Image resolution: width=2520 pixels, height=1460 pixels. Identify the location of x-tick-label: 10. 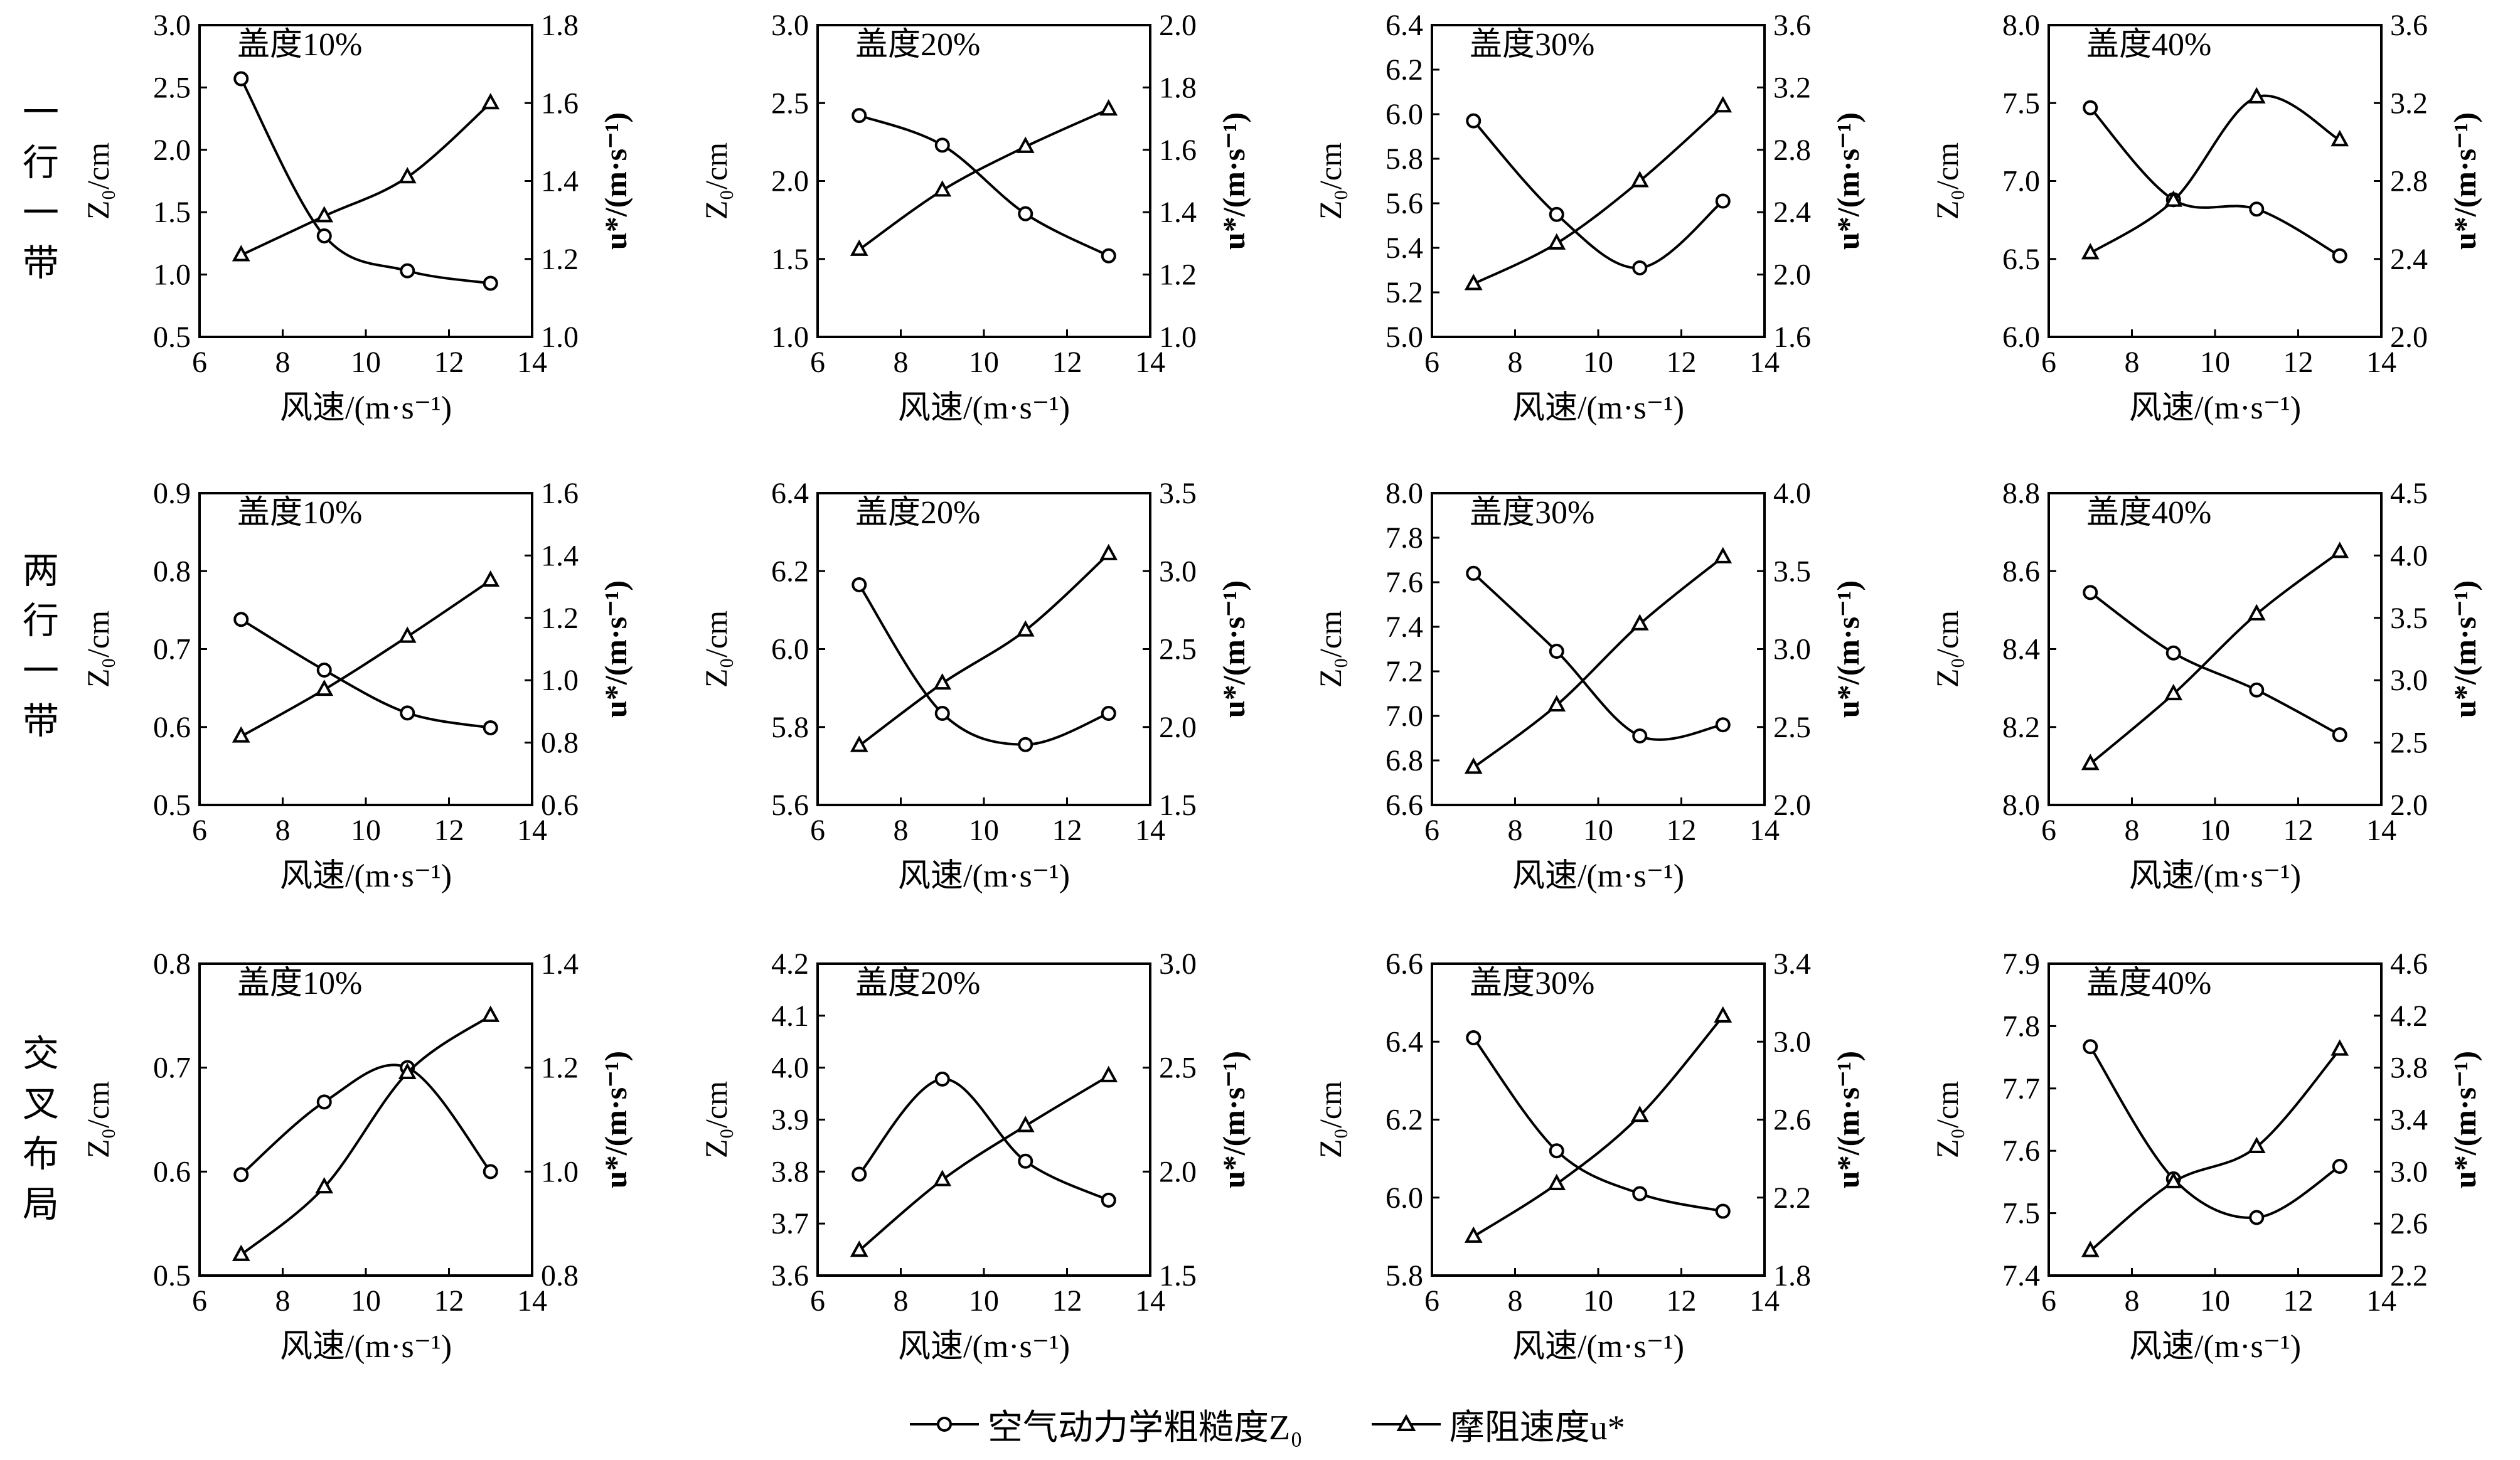
(984, 1301).